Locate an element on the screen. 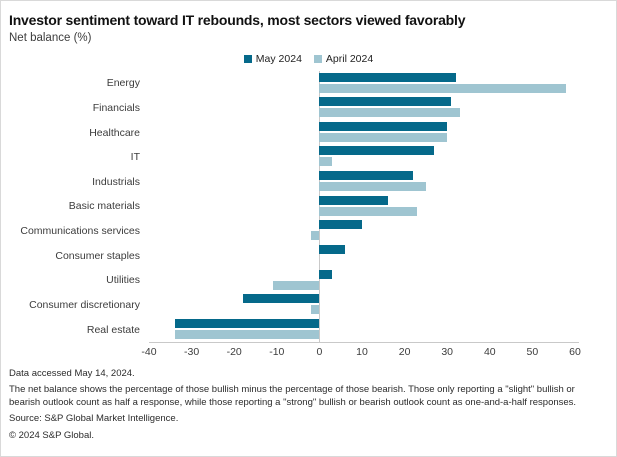 This screenshot has height=457, width=617. legend-swatch-may-icon is located at coordinates (247, 59).